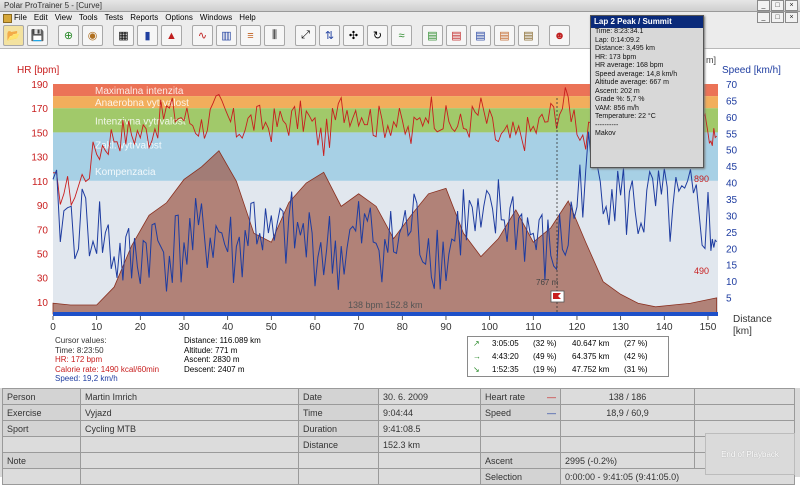  What do you see at coordinates (385, 314) in the screenshot?
I see `x-axis-bar` at bounding box center [385, 314].